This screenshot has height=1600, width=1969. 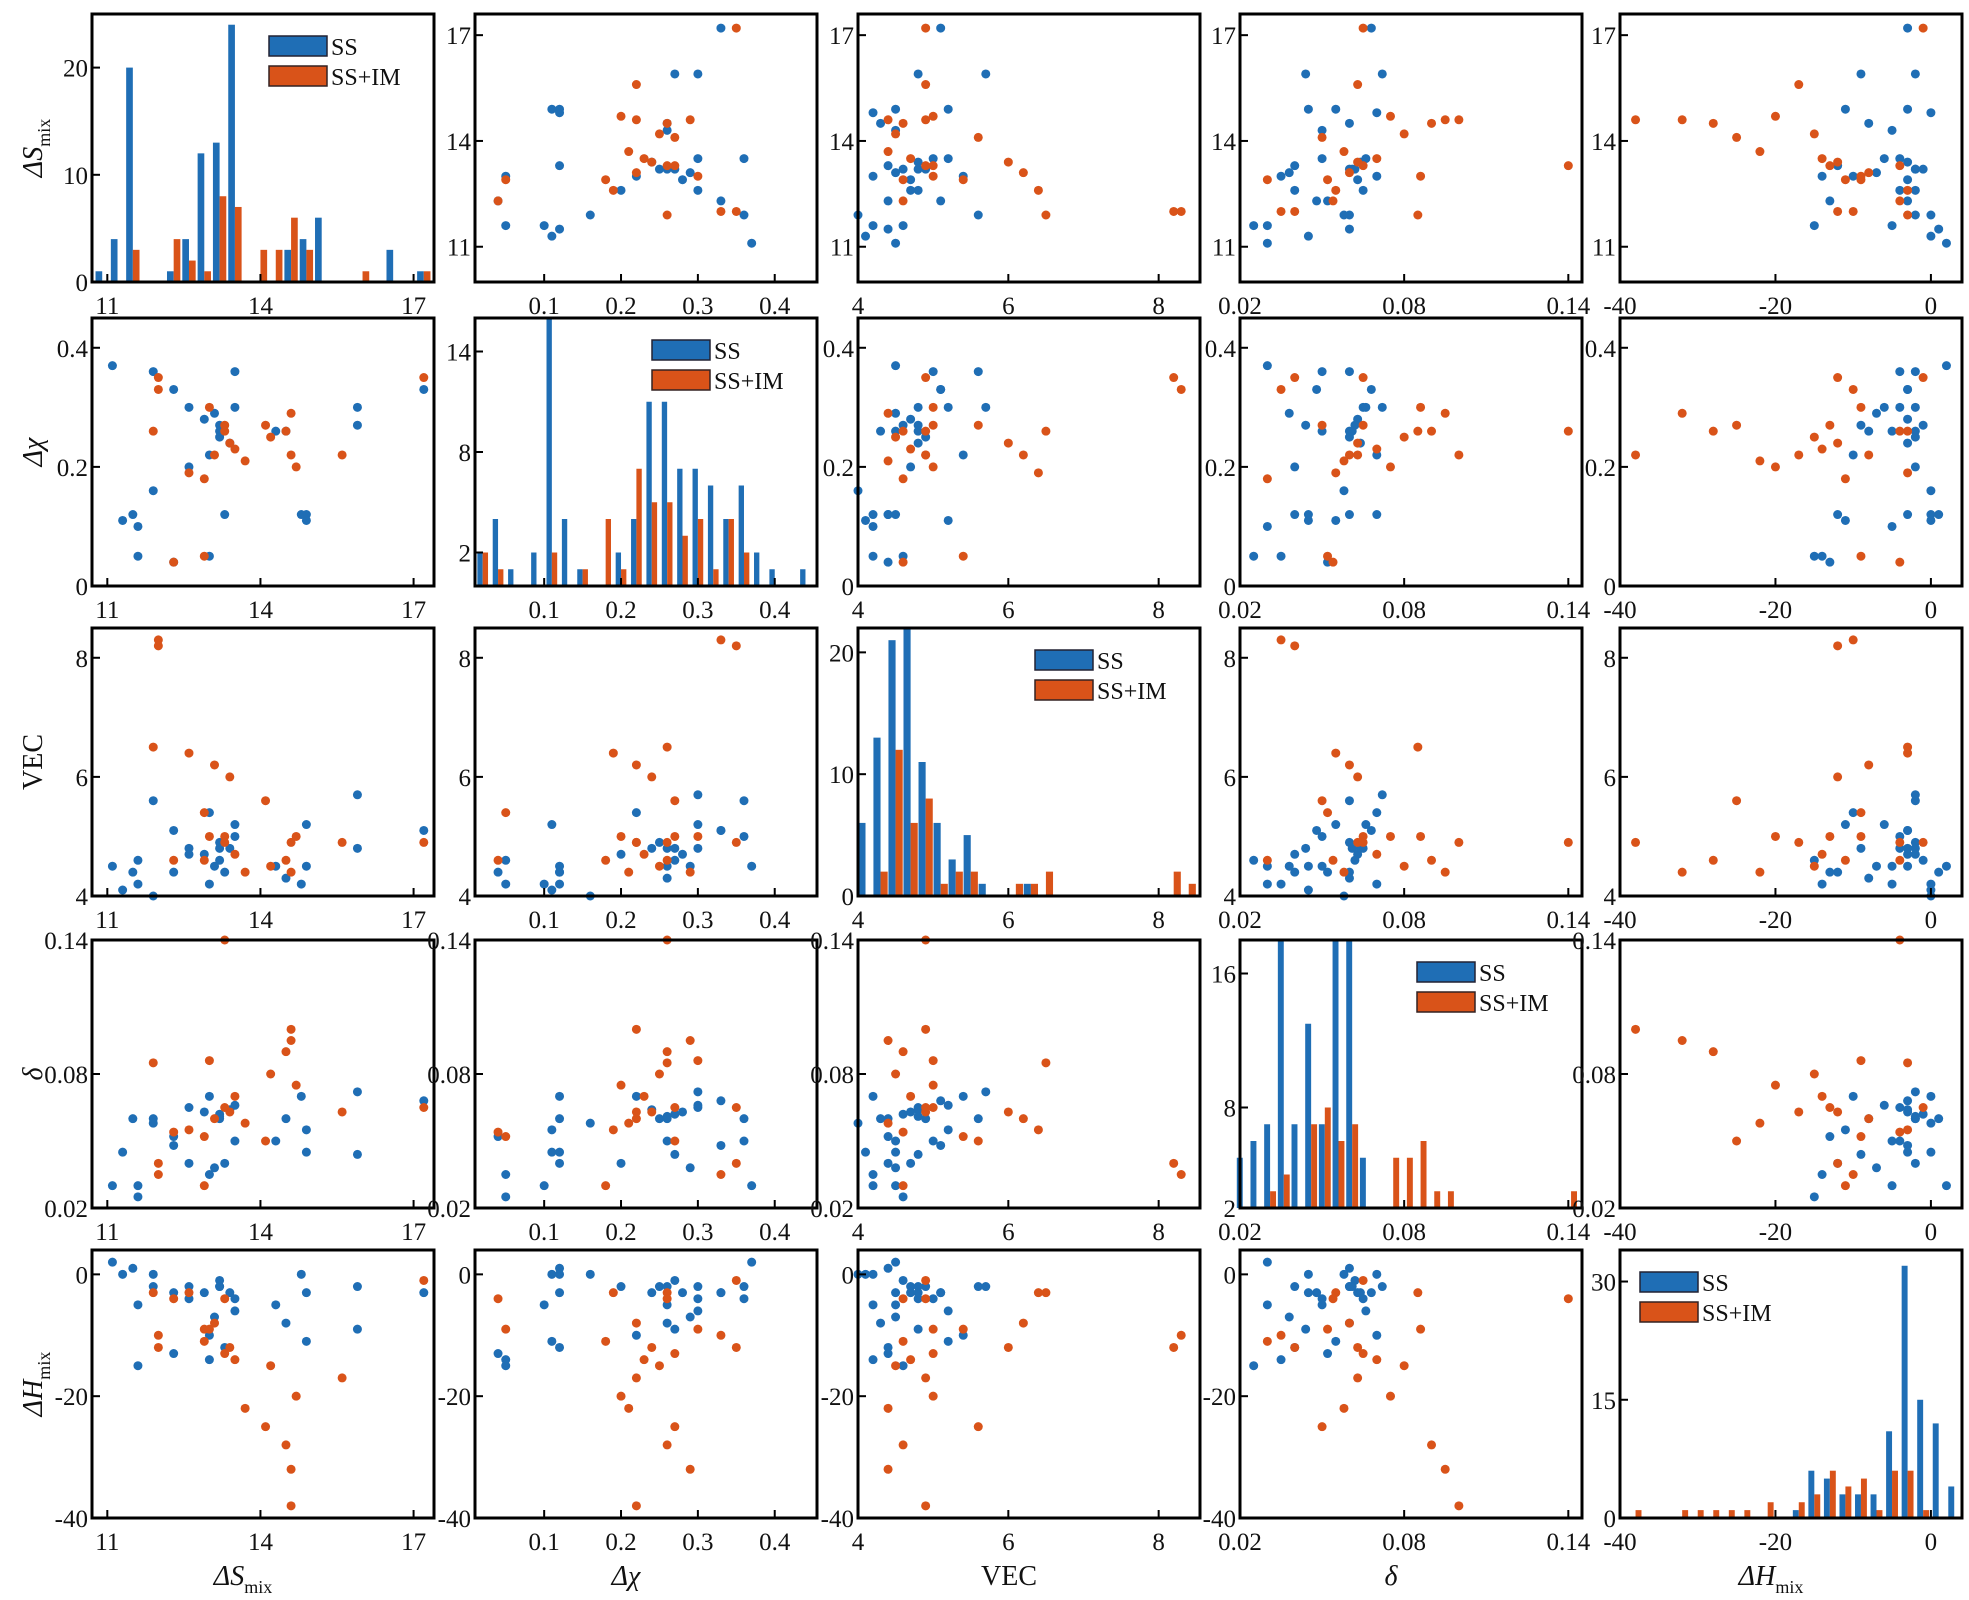 What do you see at coordinates (1158, 306) in the screenshot?
I see `x-tick-label: 8` at bounding box center [1158, 306].